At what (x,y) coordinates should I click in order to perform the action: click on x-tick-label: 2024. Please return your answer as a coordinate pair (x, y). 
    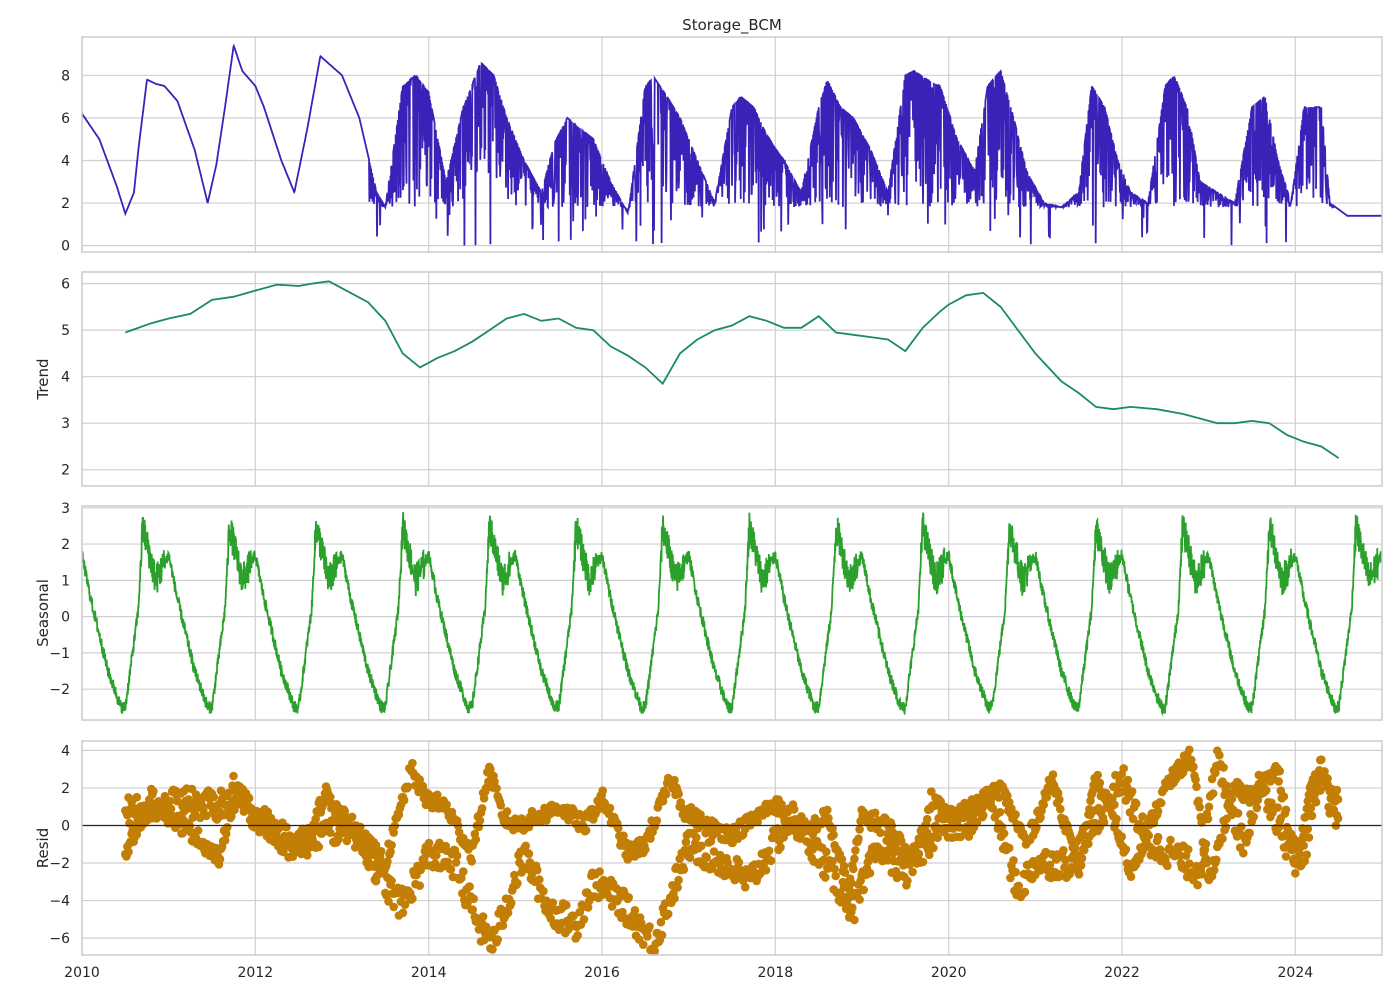
    Looking at the image, I should click on (1296, 973).